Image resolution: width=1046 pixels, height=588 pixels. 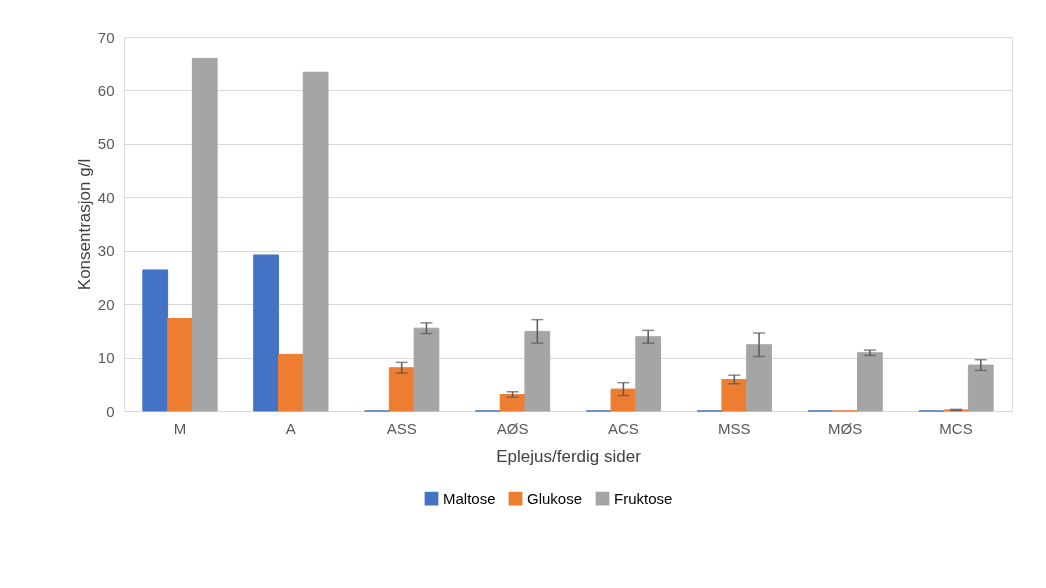 I want to click on x-axis-title: Eplejus/ferdig sider, so click(x=569, y=456).